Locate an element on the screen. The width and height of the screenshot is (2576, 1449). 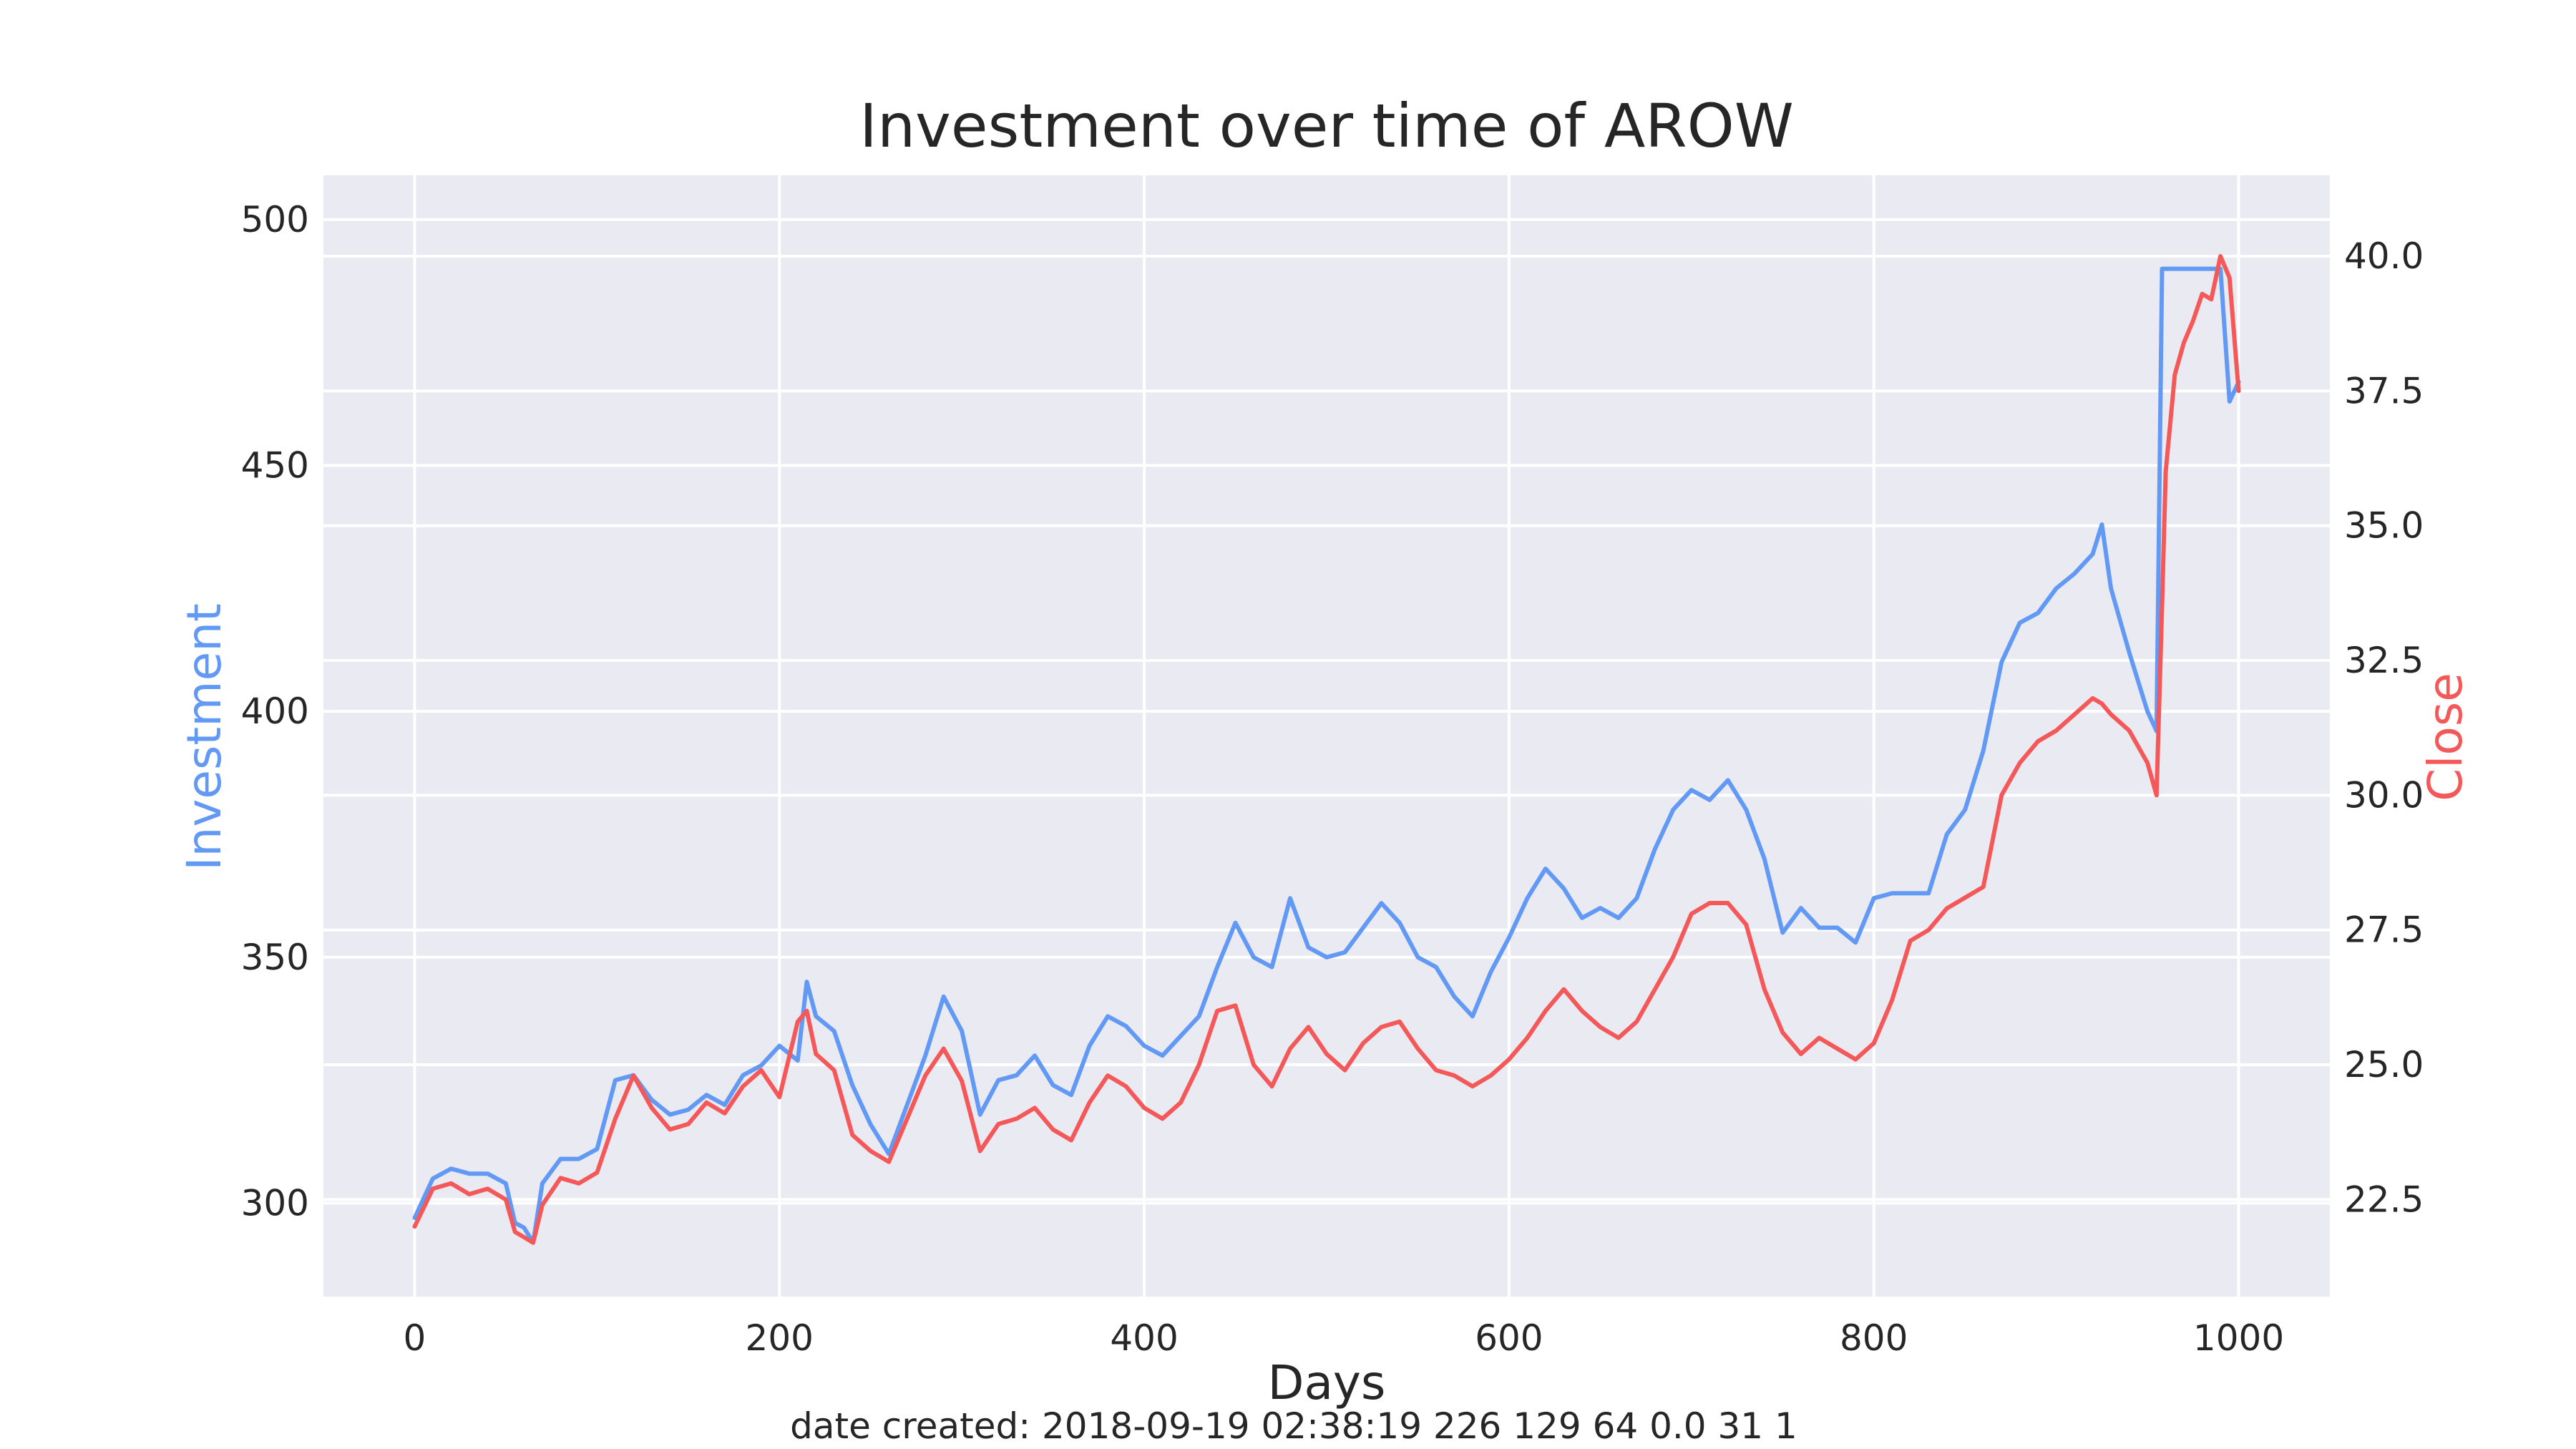
x-tick-label: 0 is located at coordinates (415, 1338).